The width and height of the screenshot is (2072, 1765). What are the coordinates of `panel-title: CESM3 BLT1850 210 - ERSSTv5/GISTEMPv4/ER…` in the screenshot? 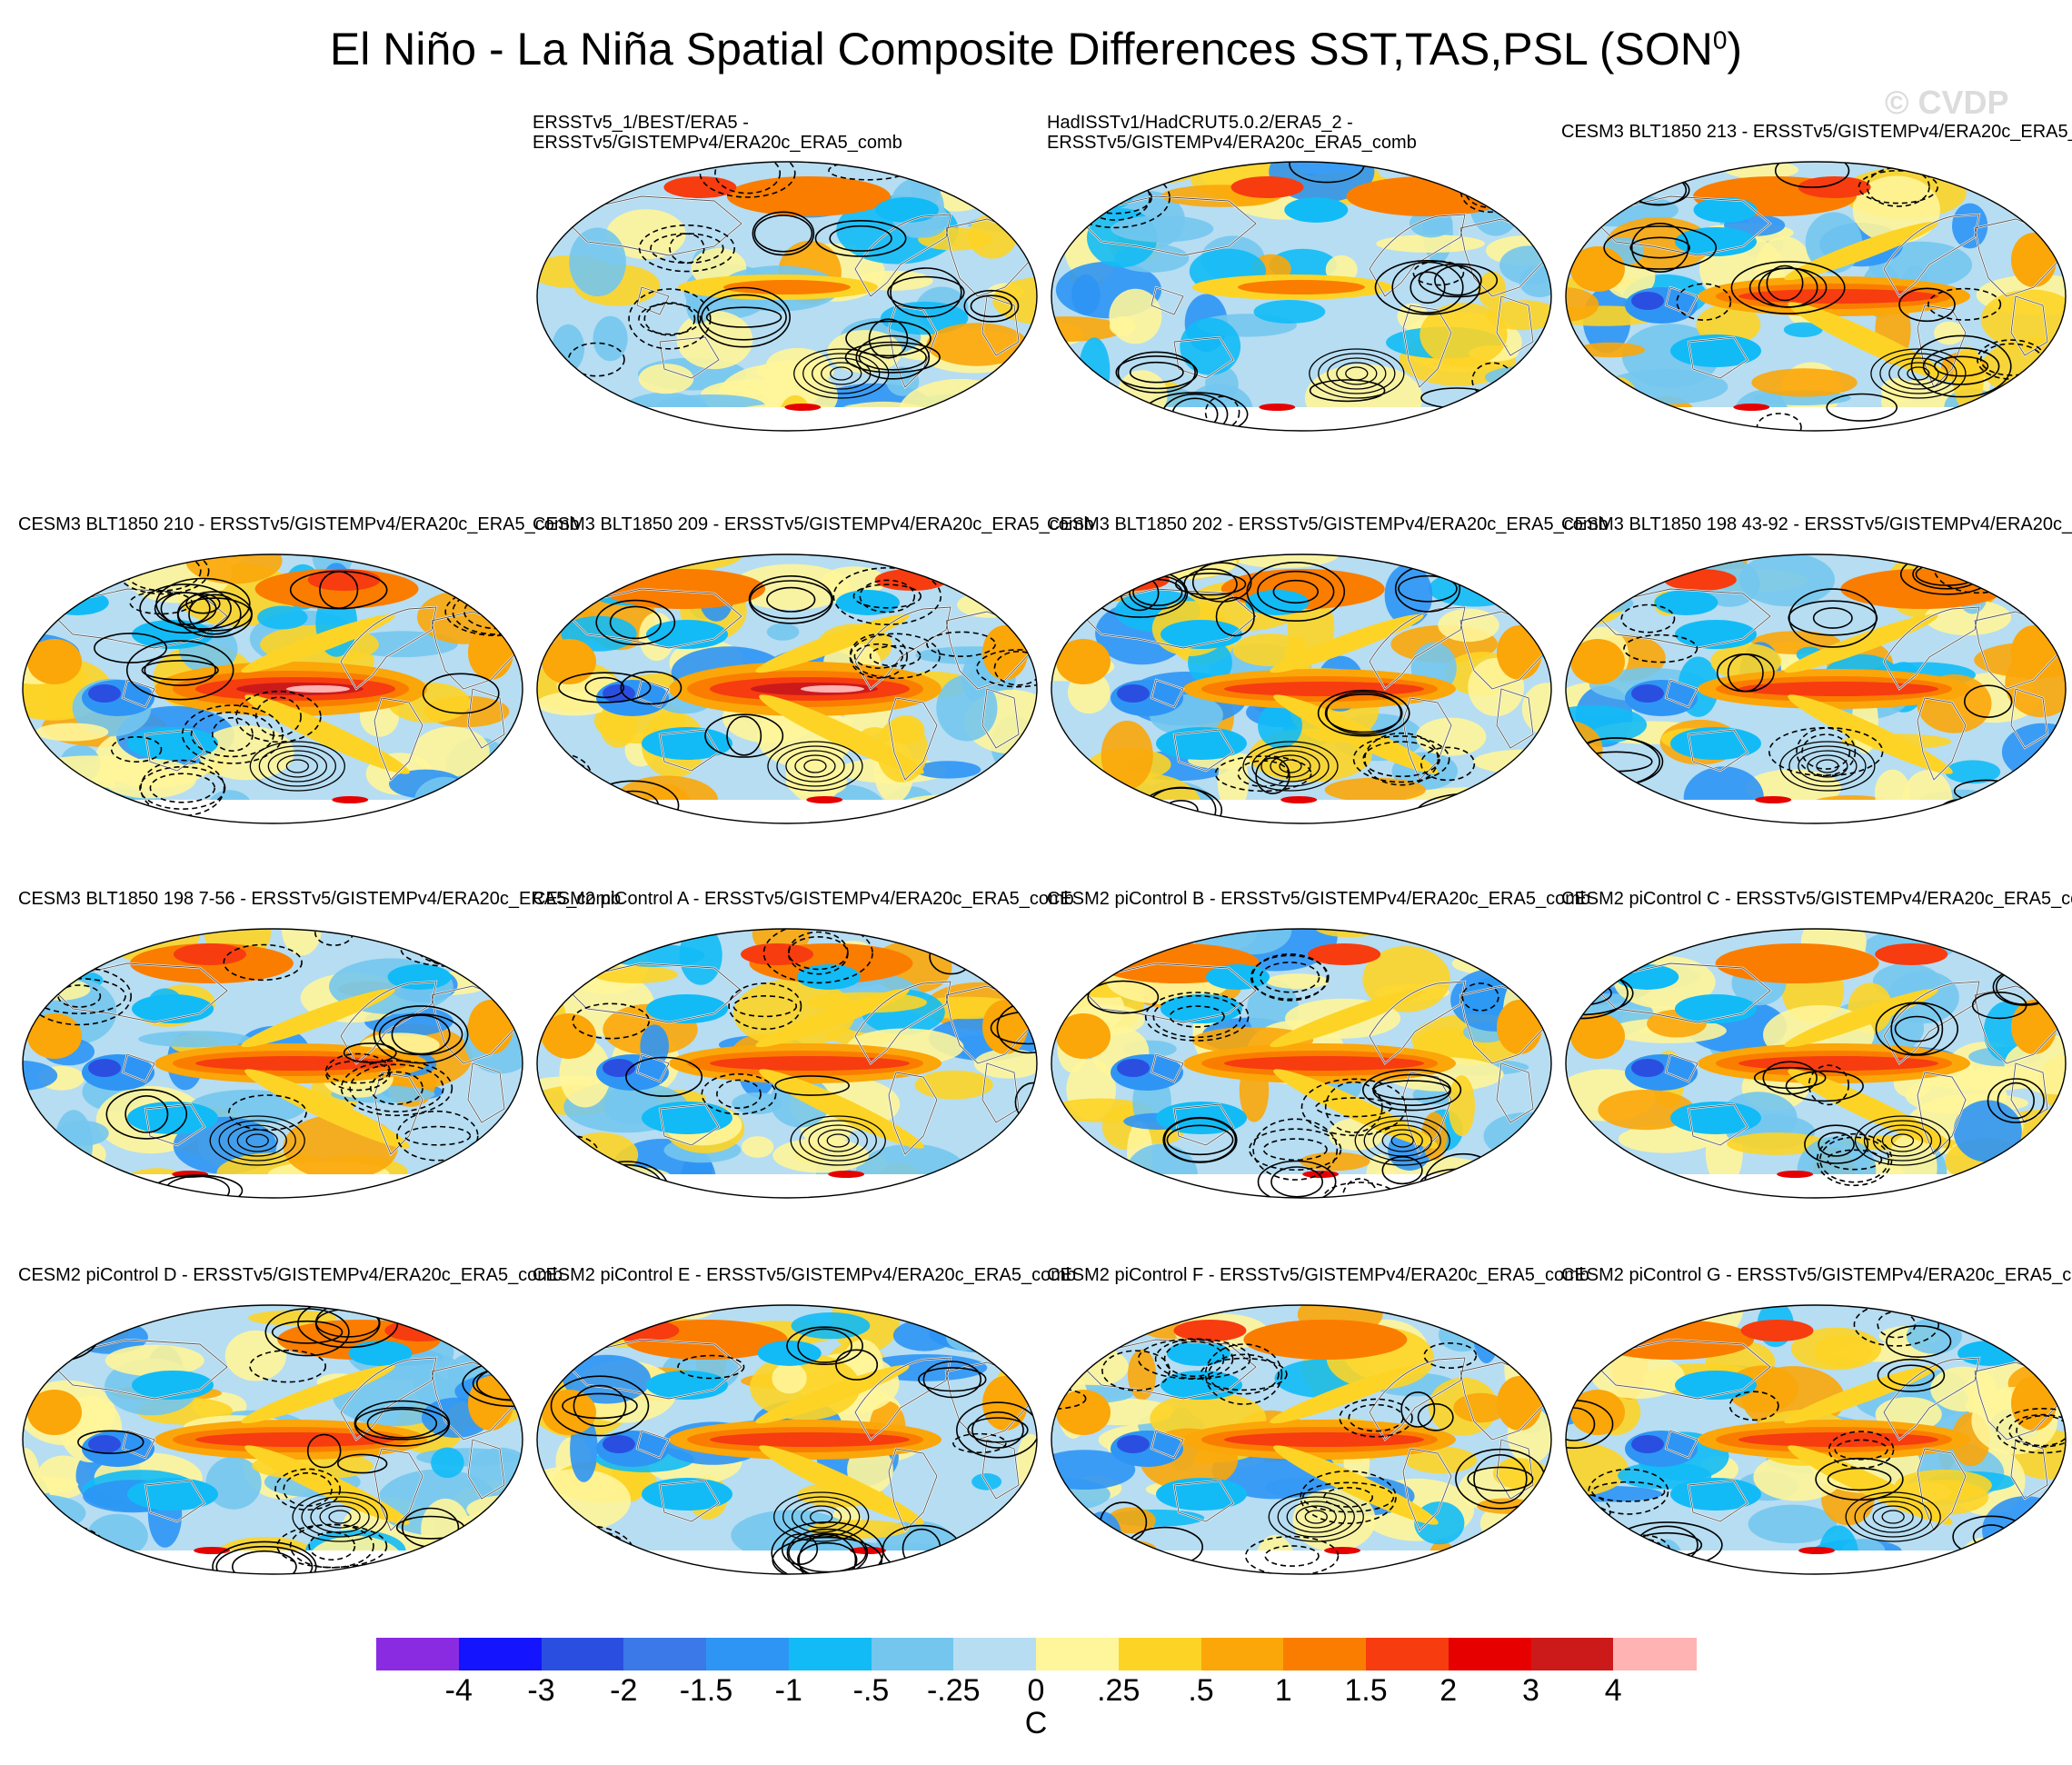 It's located at (299, 524).